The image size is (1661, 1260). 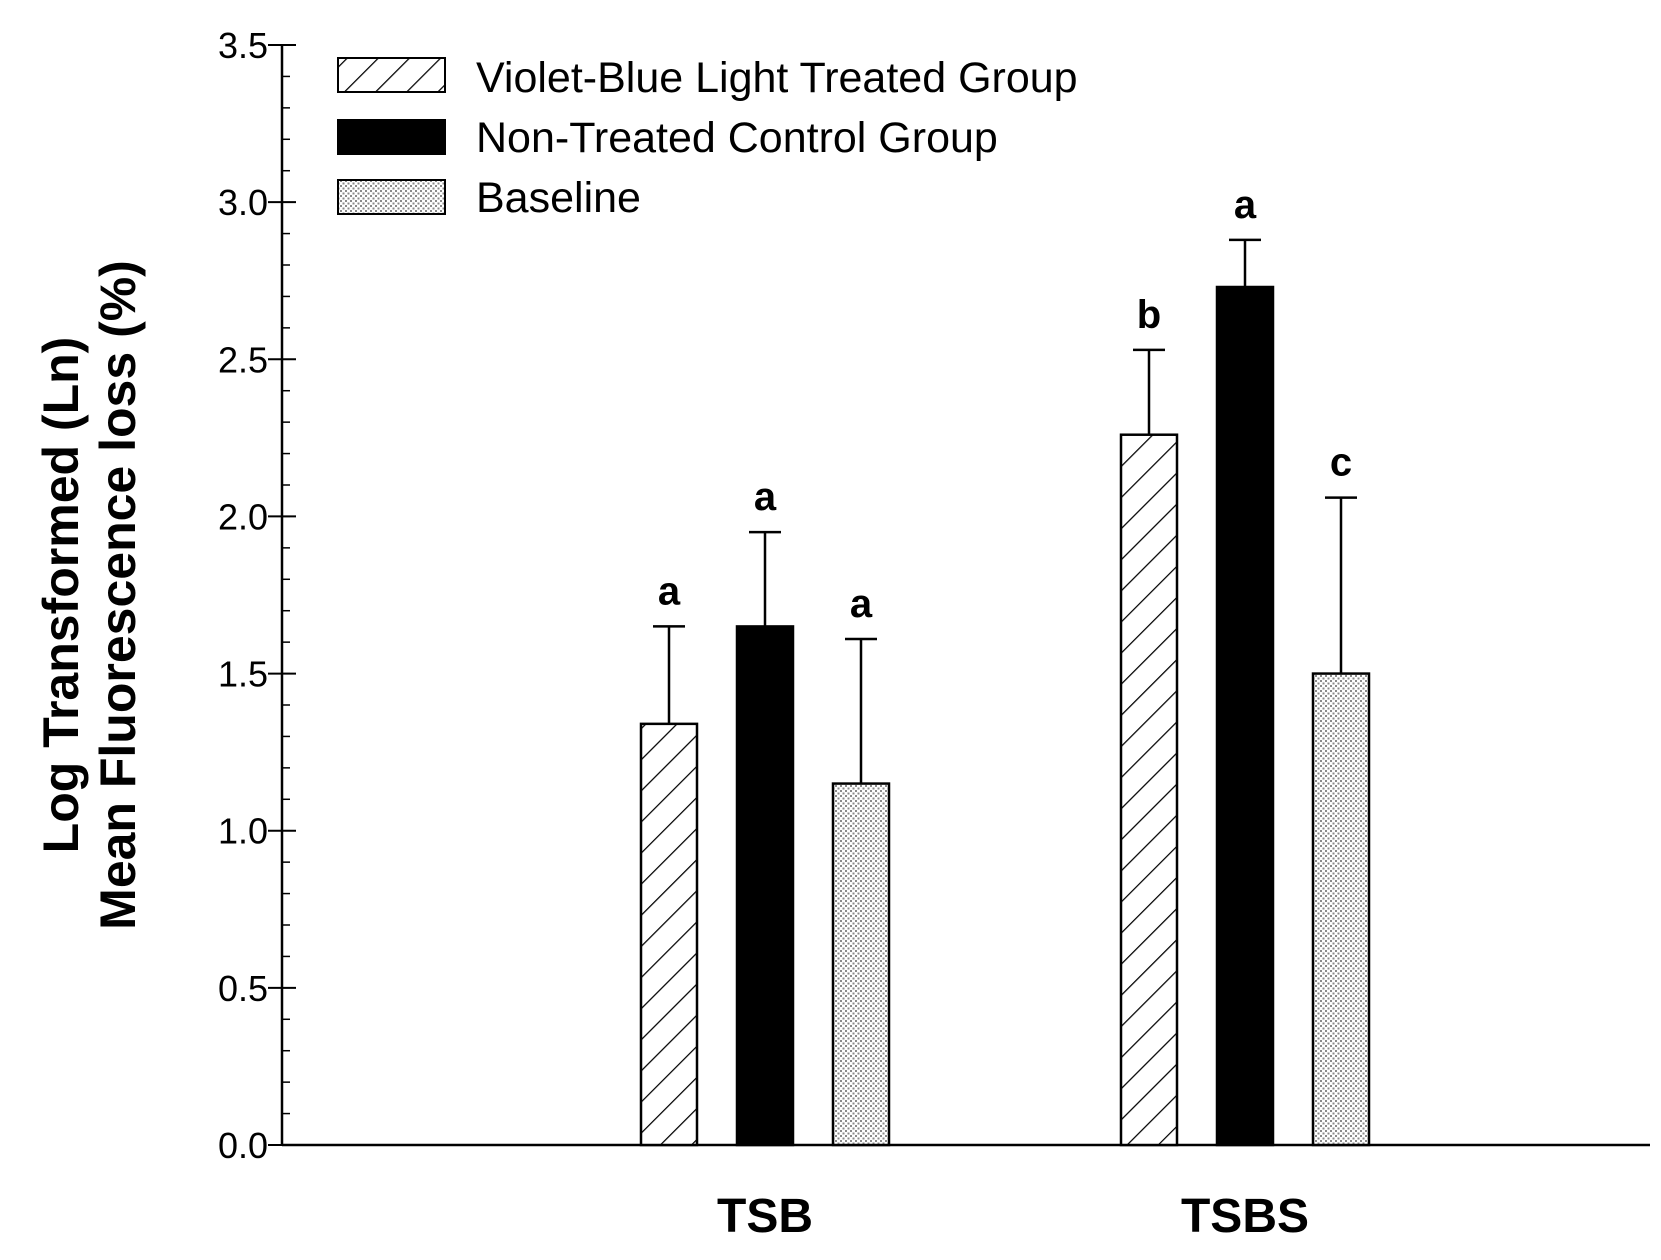 I want to click on significance-label: c, so click(x=1341, y=463).